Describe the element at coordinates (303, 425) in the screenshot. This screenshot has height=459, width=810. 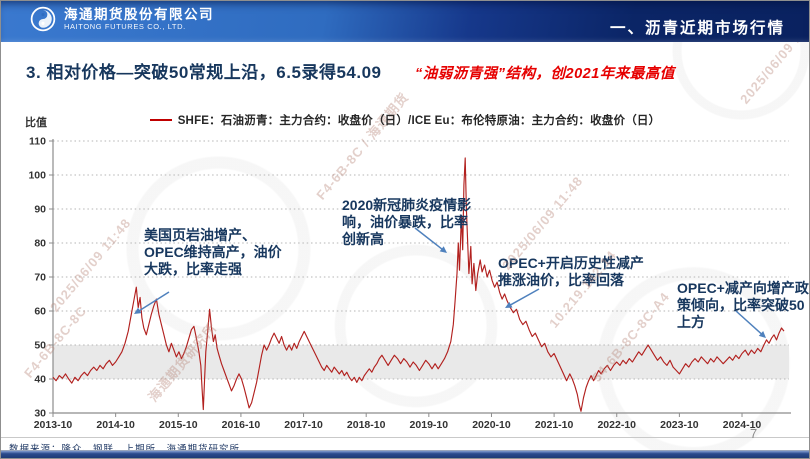
I see `x-tick-label: 2017-10` at that location.